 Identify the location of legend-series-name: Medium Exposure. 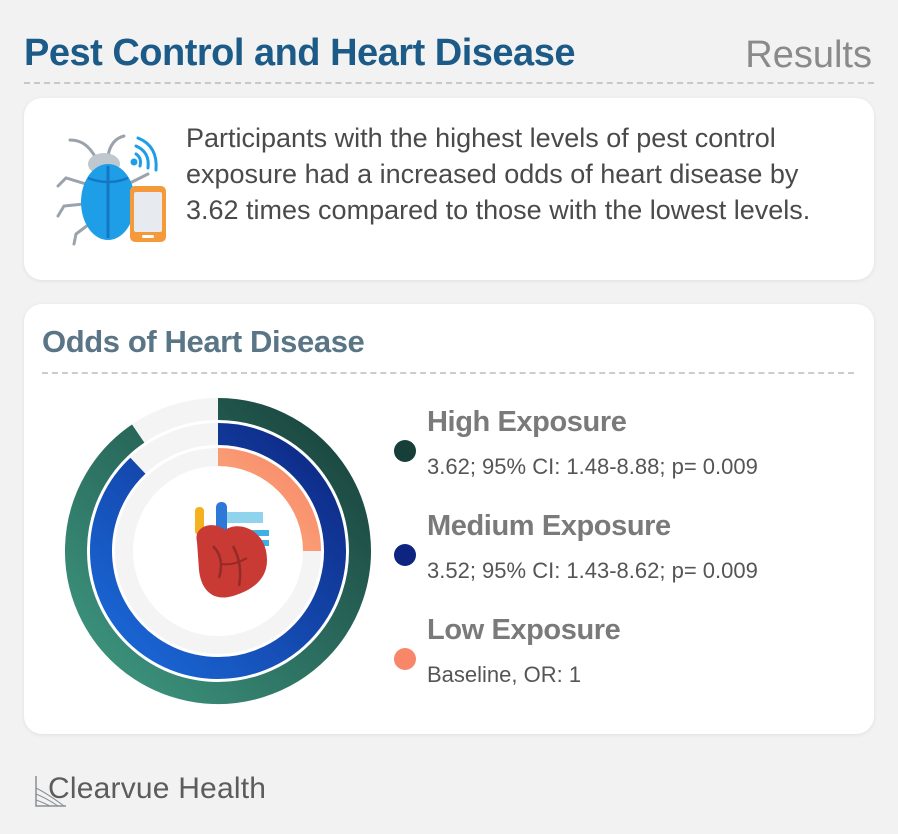
(549, 526).